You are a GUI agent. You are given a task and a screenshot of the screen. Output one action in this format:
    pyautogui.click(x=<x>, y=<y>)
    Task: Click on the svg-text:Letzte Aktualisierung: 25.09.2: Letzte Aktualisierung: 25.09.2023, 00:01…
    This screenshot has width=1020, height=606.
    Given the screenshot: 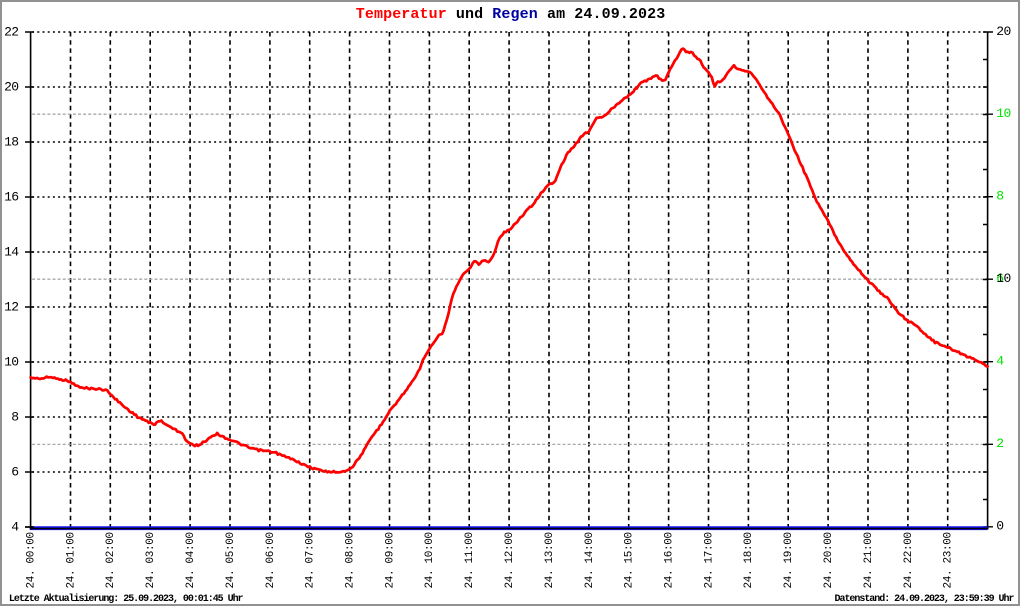 What is the action you would take?
    pyautogui.click(x=126, y=599)
    